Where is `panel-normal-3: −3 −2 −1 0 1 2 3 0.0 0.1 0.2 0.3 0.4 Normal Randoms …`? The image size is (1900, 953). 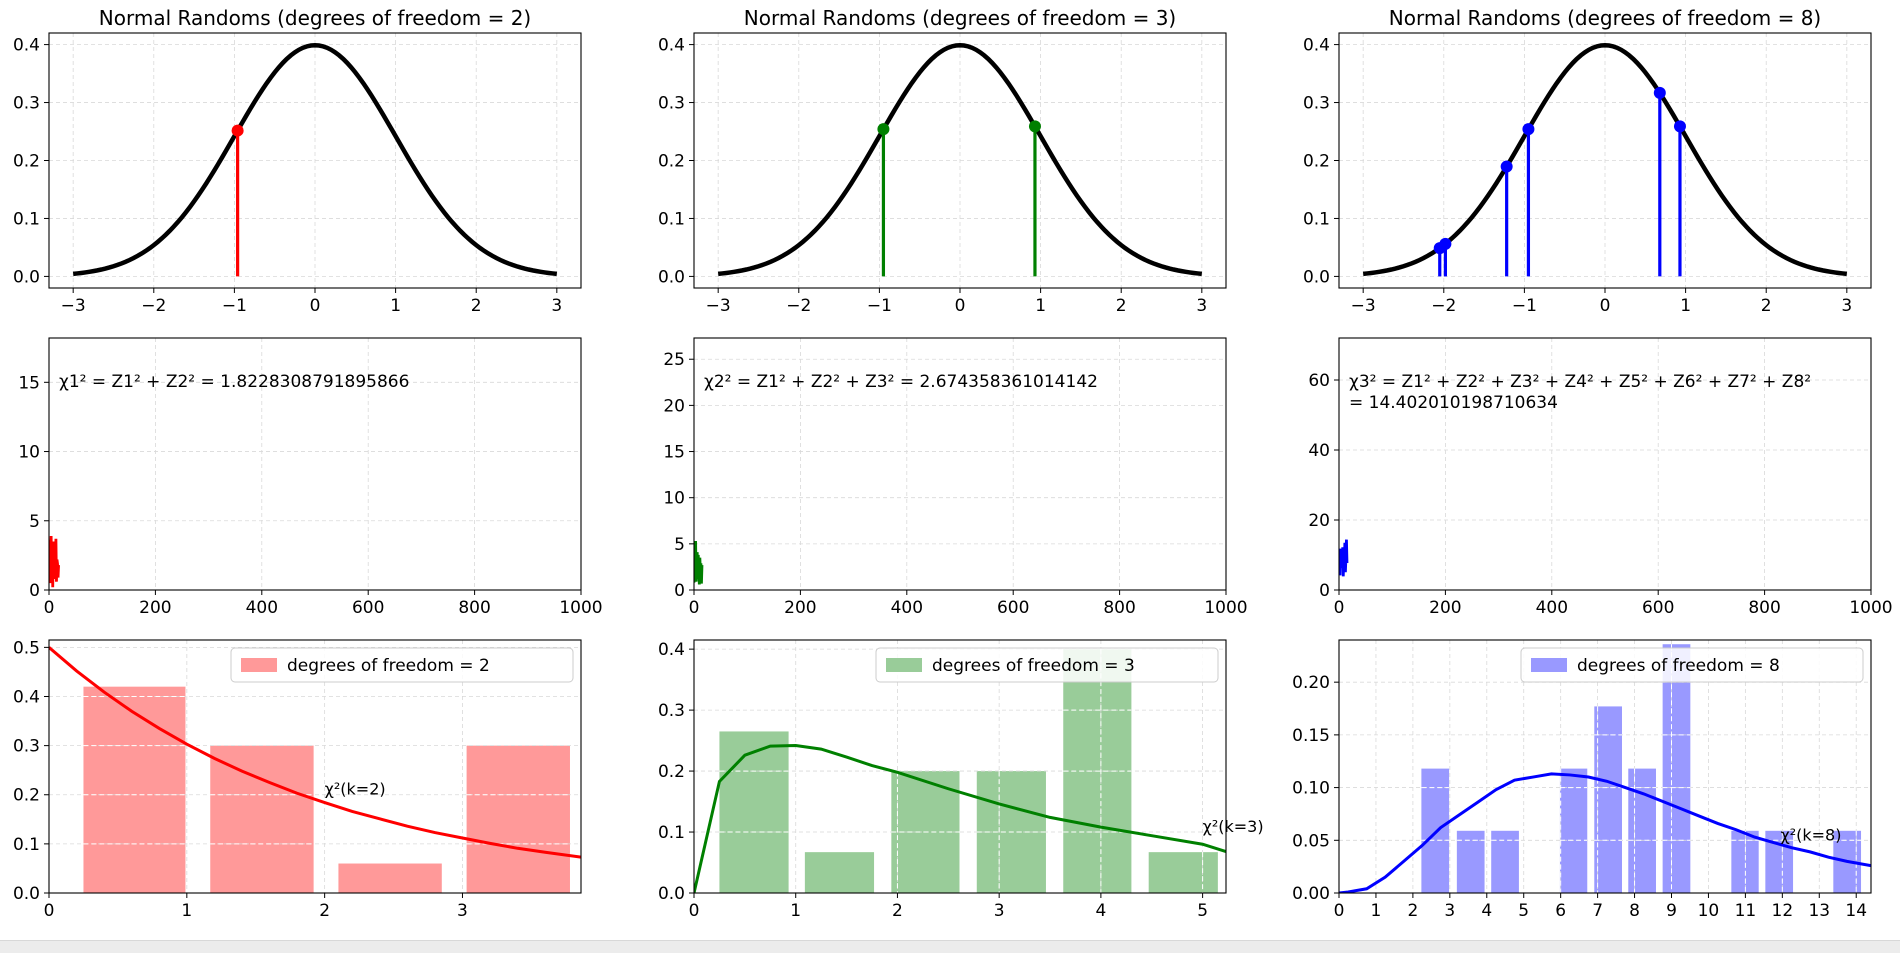
panel-normal-3: −3 −2 −1 0 1 2 3 0.0 0.1 0.2 0.3 0.4 Normal Randoms … is located at coordinates (942, 161).